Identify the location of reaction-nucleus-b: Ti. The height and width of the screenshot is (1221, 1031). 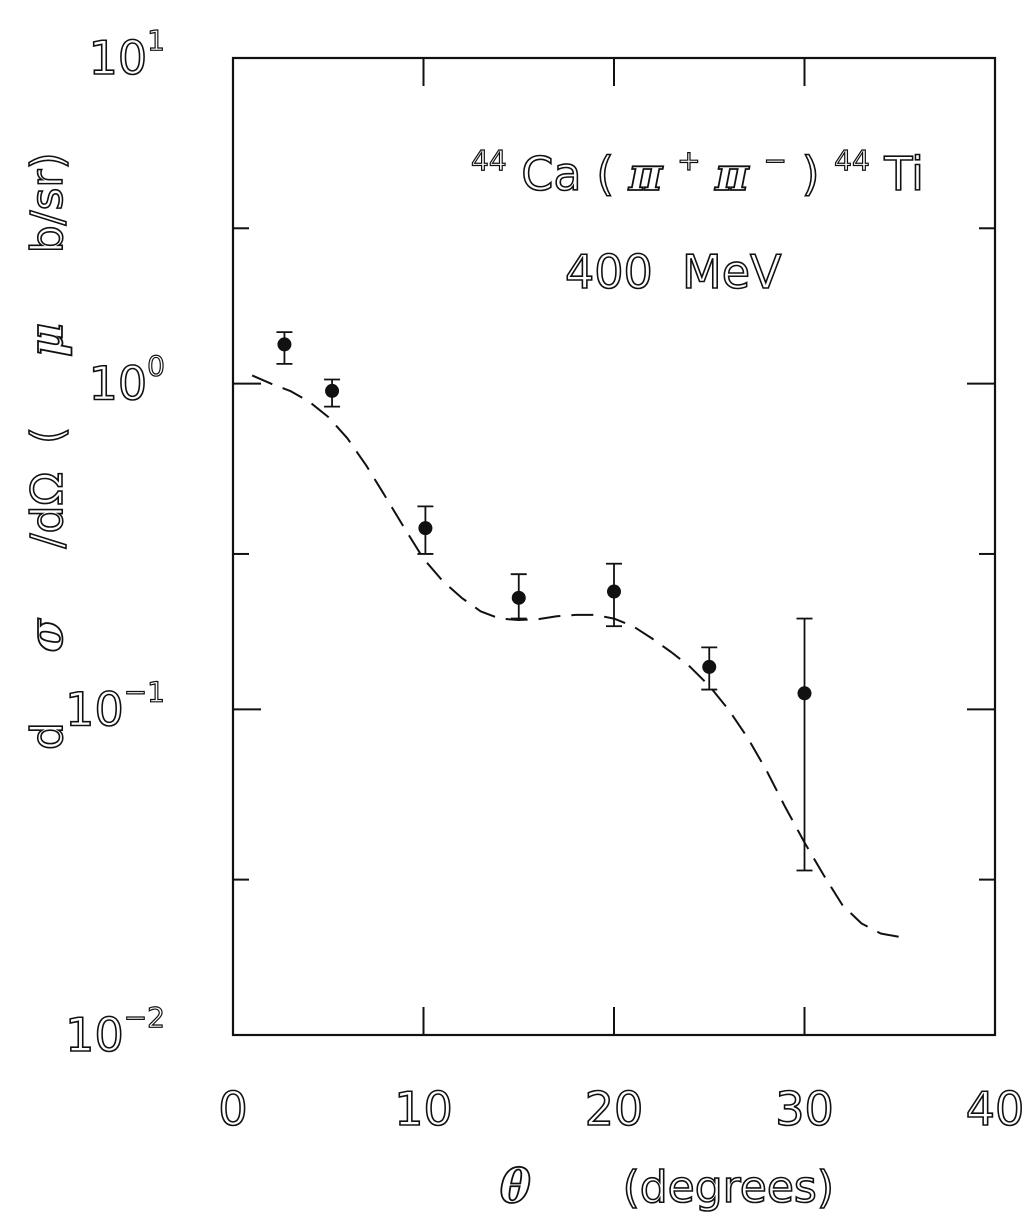
(903, 174).